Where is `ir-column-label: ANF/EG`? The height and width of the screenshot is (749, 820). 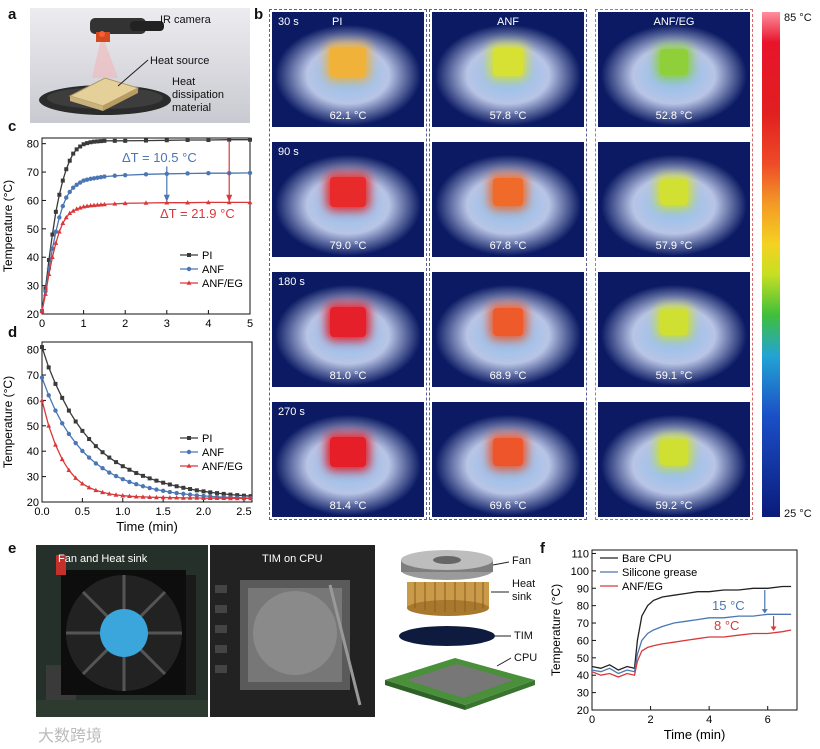
ir-column-label: ANF/EG is located at coordinates (674, 22).